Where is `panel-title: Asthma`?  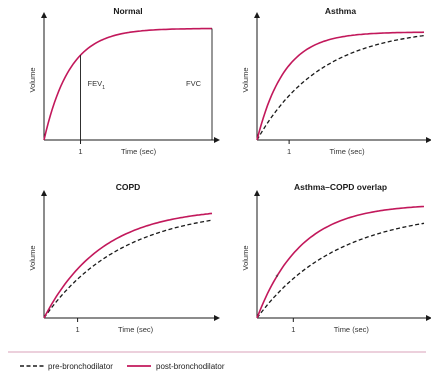
panel-title: Asthma is located at coordinates (340, 11).